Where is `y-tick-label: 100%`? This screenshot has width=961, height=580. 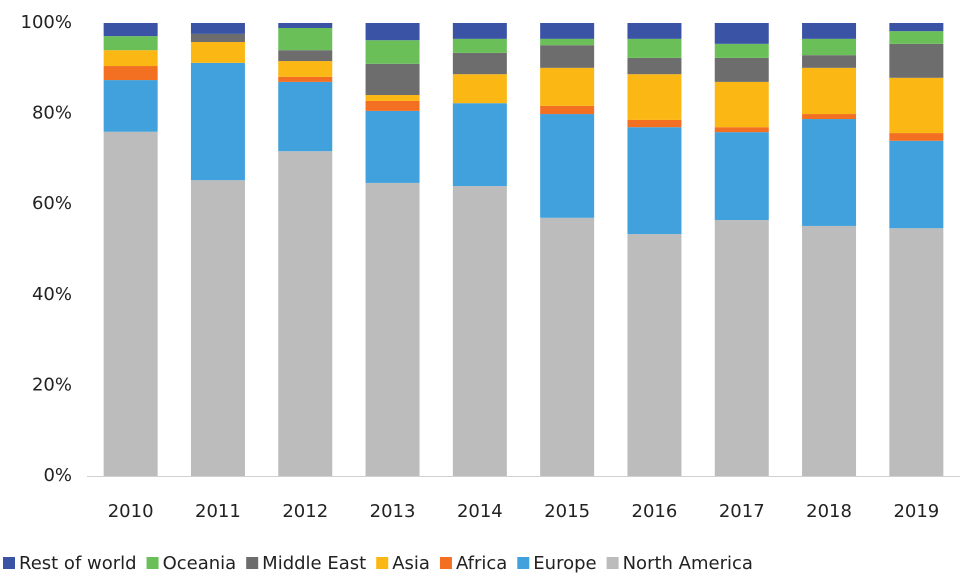
y-tick-label: 100% is located at coordinates (46, 22).